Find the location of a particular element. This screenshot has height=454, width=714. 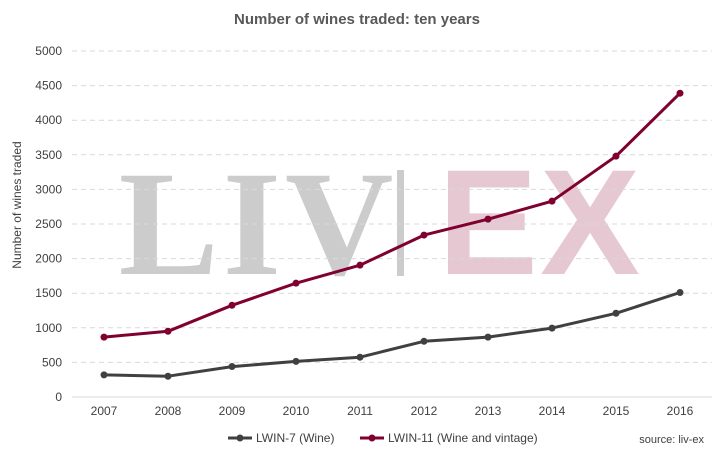

y-tick-label: 4500 is located at coordinates (48, 86).